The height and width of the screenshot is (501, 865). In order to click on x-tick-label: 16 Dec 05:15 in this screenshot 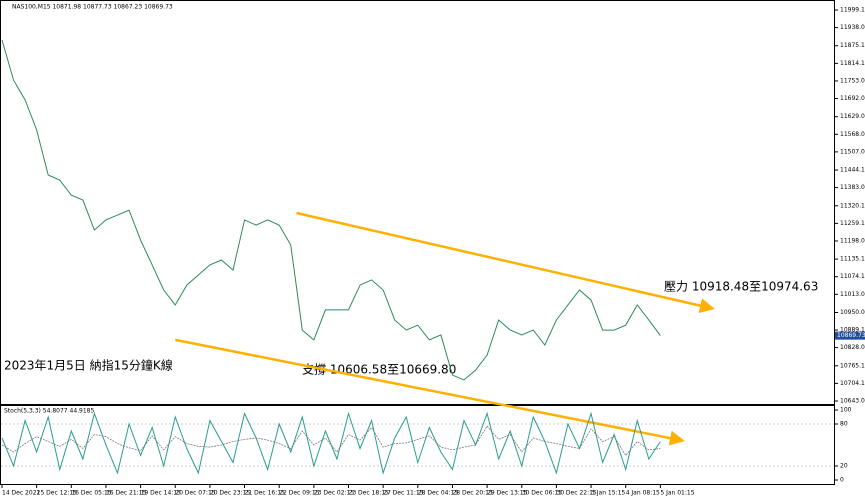, I will do `click(91, 493)`.